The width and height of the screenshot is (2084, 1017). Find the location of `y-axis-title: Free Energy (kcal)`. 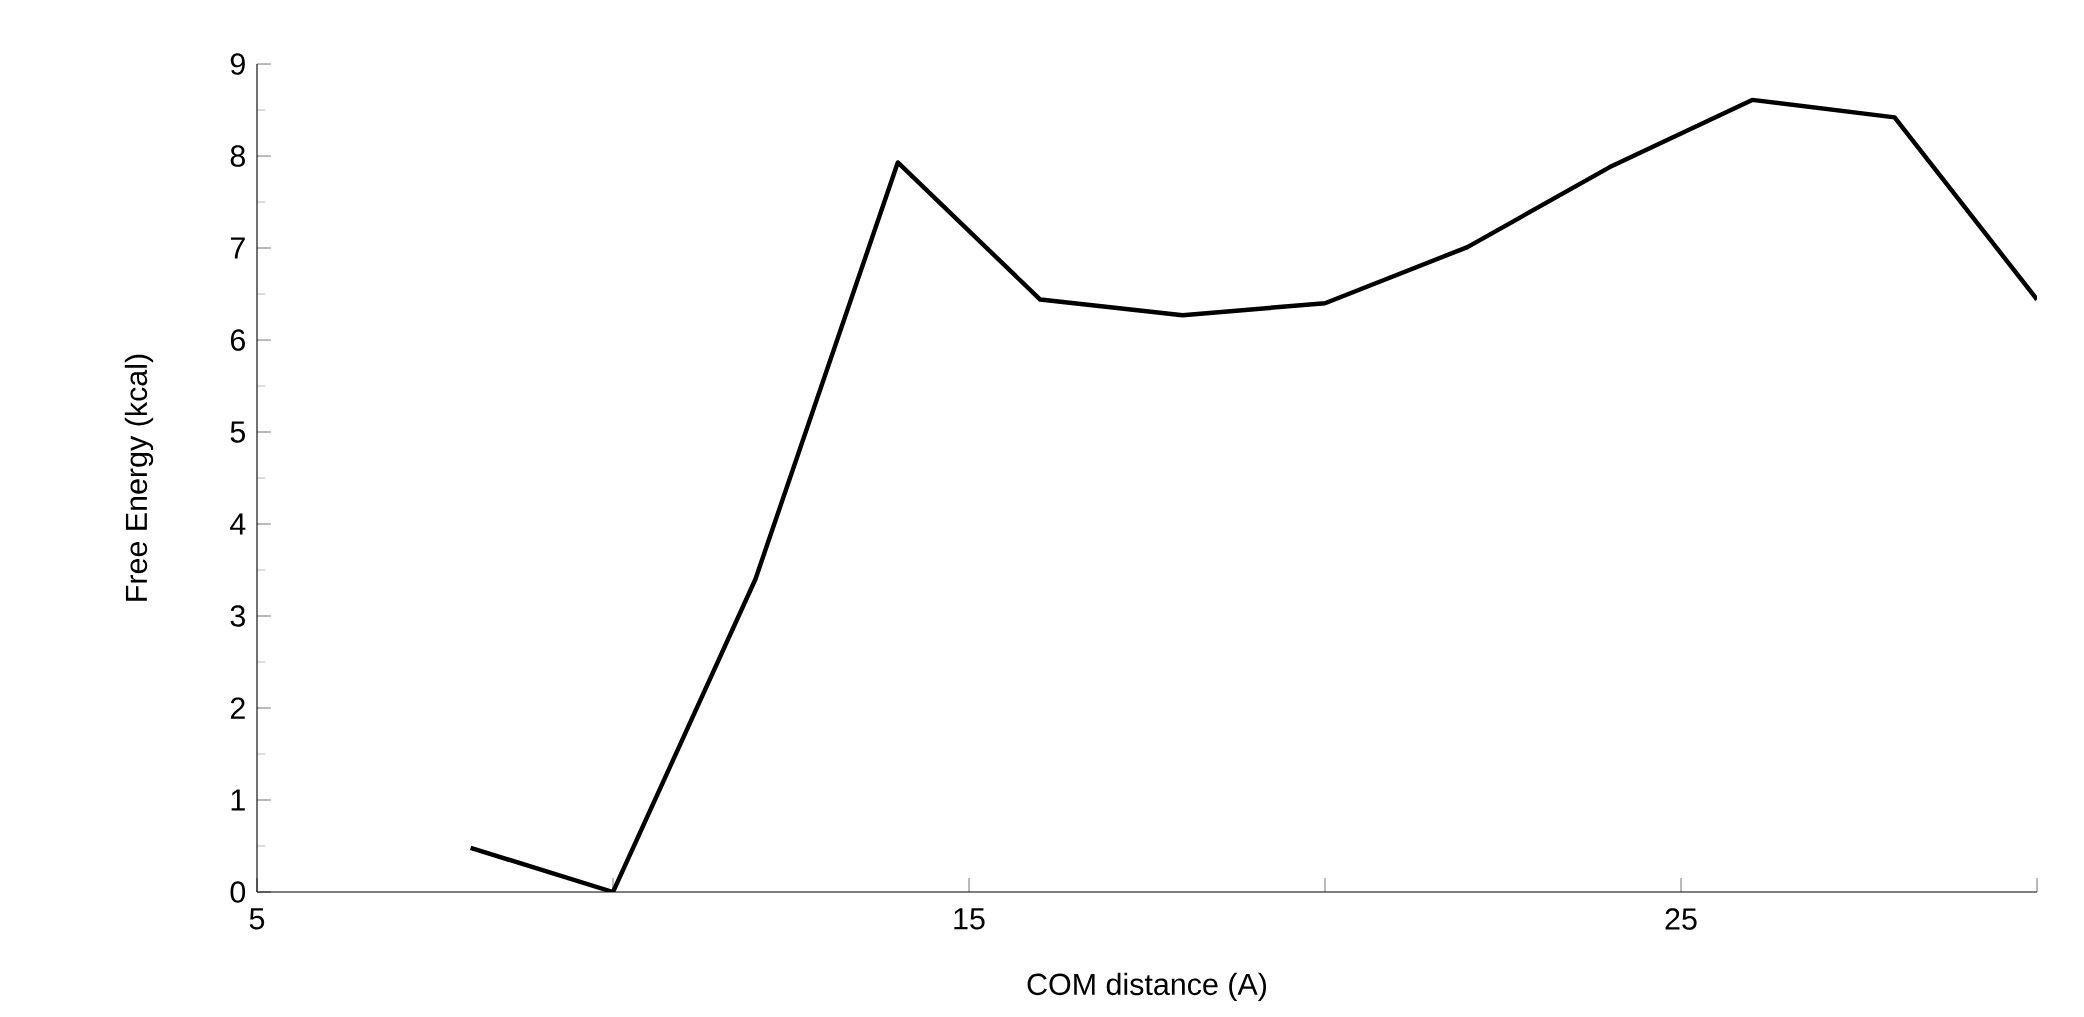

y-axis-title: Free Energy (kcal) is located at coordinates (139, 477).